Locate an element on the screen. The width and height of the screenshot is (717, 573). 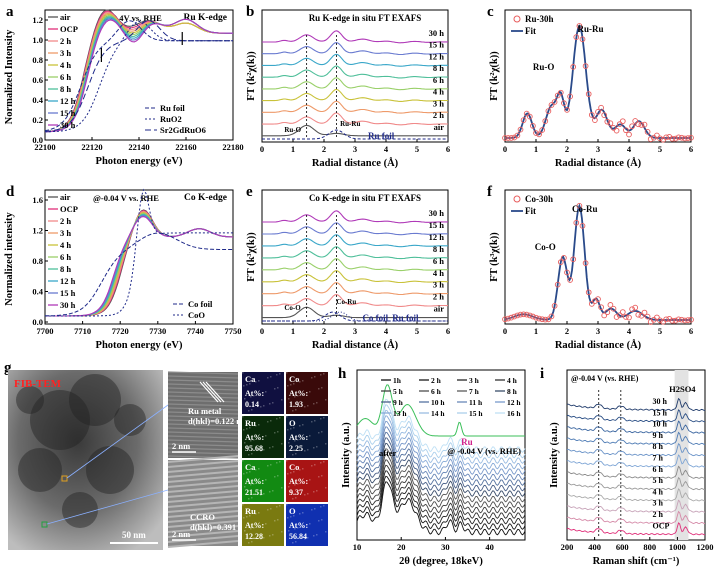
panel-a-ytick-label: 1.2 is located at coordinates (37, 20).